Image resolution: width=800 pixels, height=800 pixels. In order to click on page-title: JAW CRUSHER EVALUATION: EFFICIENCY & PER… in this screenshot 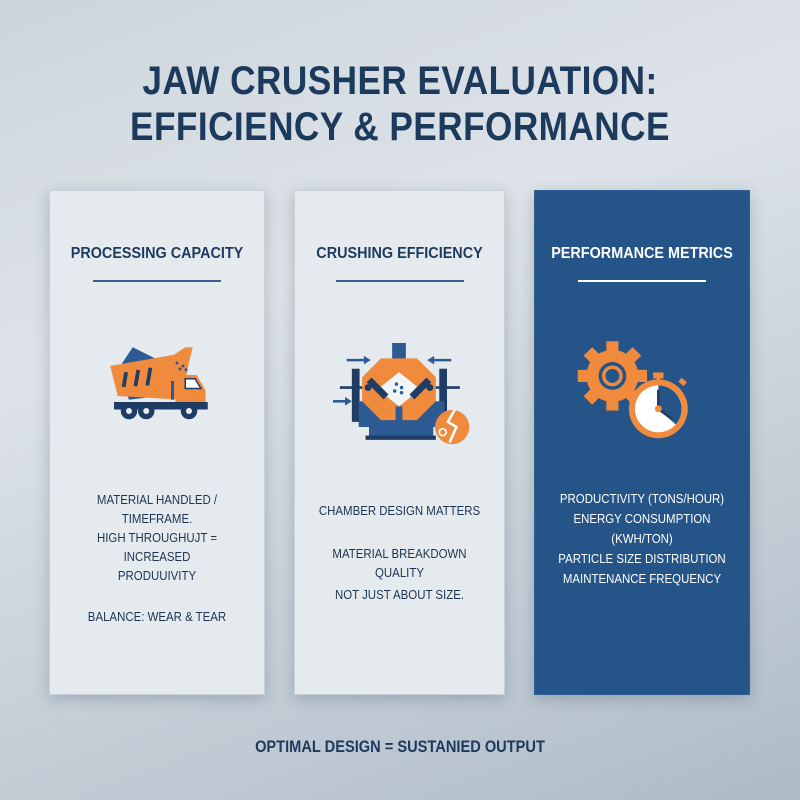, I will do `click(400, 104)`.